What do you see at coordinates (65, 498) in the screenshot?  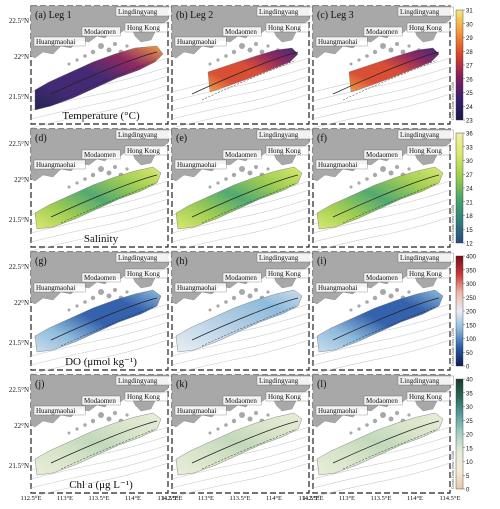 I see `x-tick-label: 113°E` at bounding box center [65, 498].